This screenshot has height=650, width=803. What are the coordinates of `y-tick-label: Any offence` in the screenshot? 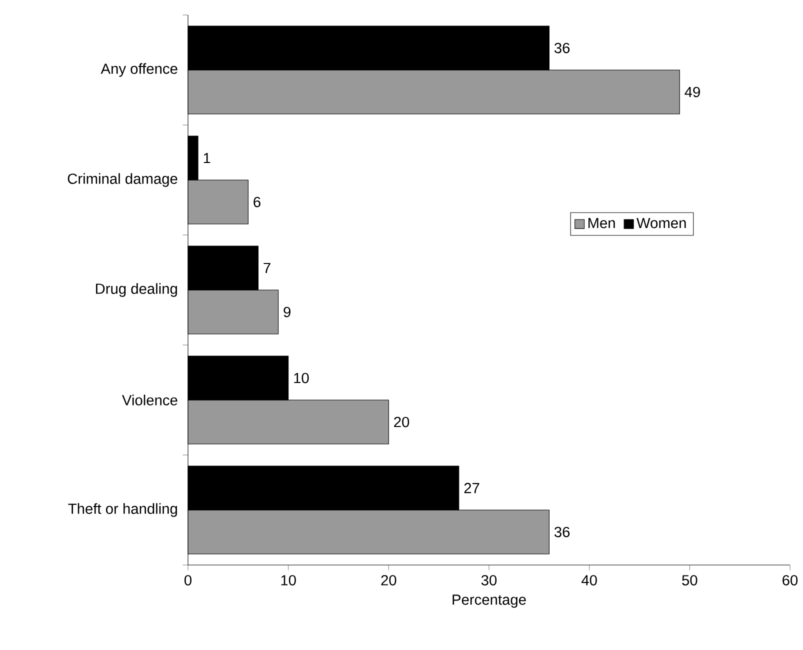 It's located at (139, 70).